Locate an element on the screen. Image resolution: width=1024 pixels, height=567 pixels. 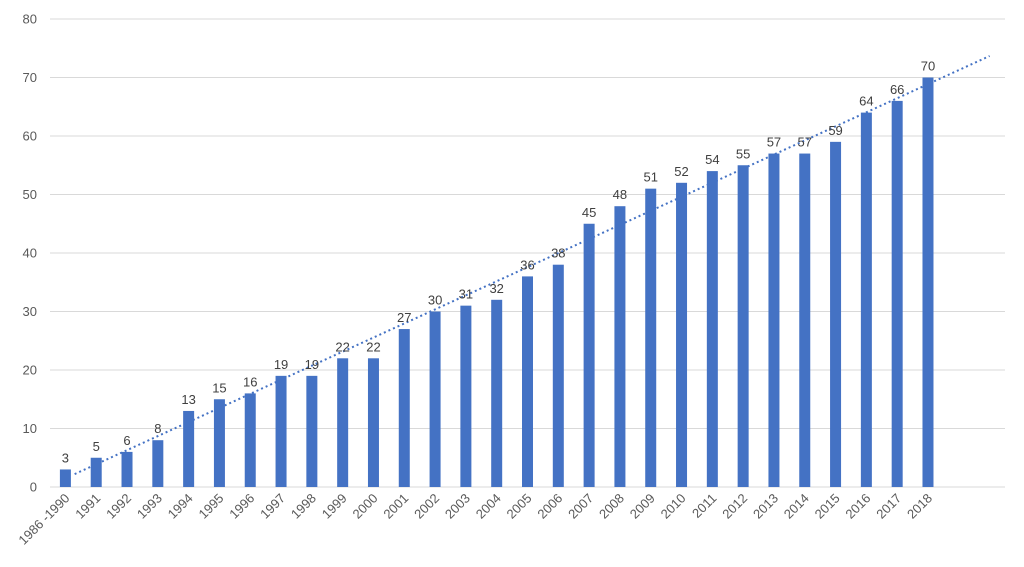
x-tick-label: 2005 is located at coordinates (519, 506).